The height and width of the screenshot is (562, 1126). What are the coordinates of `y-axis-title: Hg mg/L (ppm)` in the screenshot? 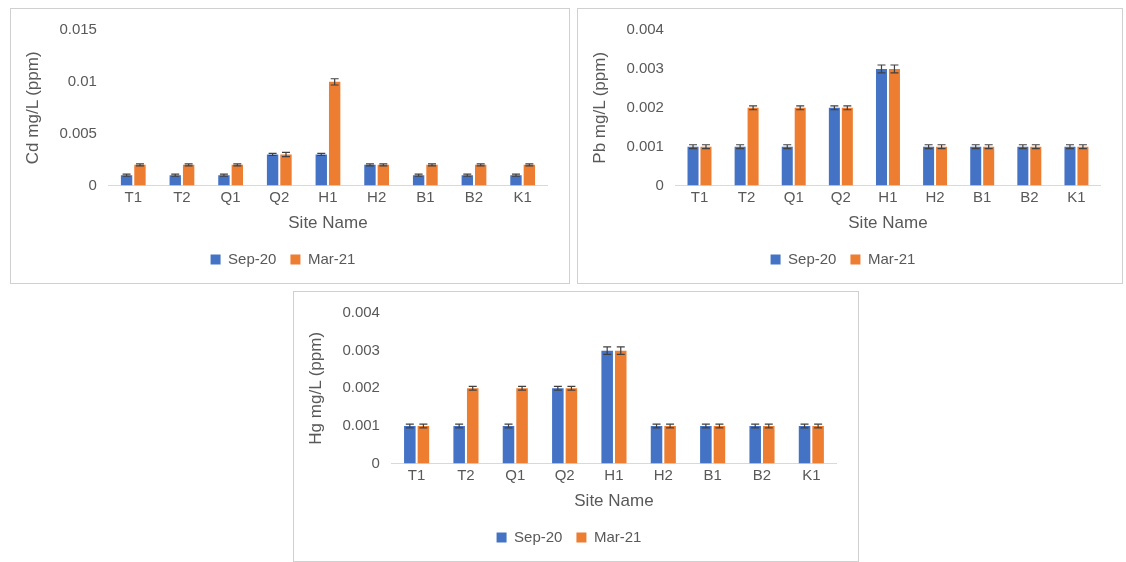 It's located at (315, 388).